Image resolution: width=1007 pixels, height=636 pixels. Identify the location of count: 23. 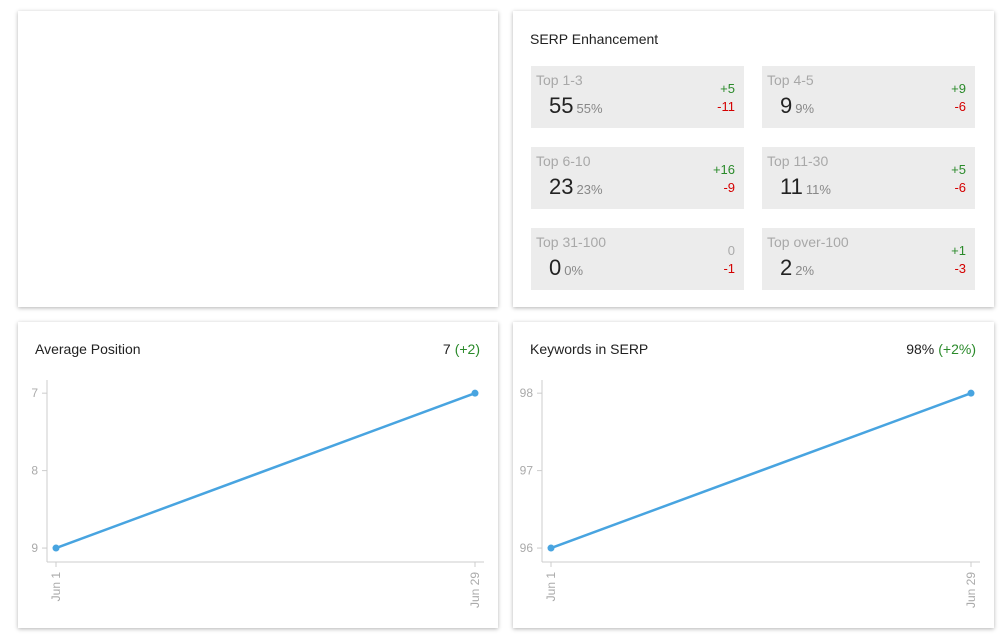
(561, 186).